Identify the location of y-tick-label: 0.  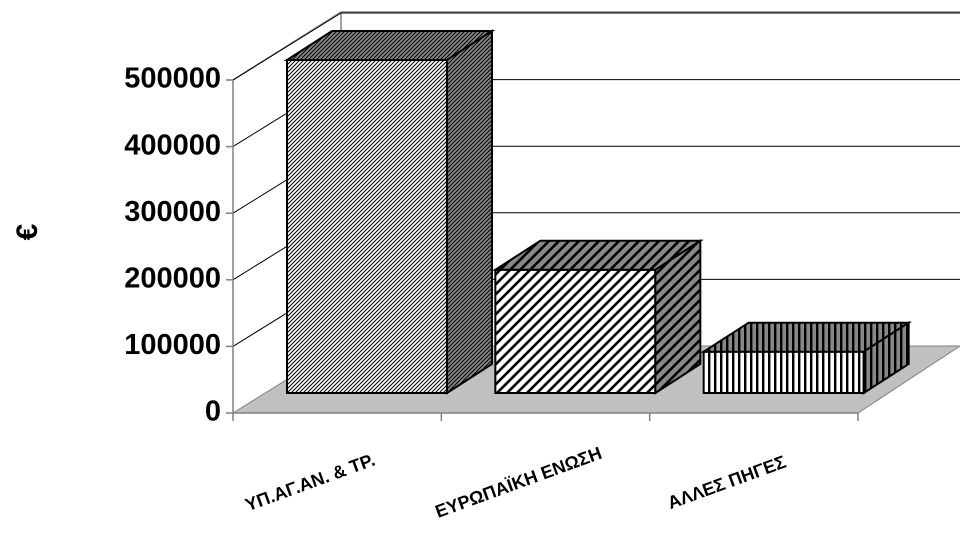
(213, 412).